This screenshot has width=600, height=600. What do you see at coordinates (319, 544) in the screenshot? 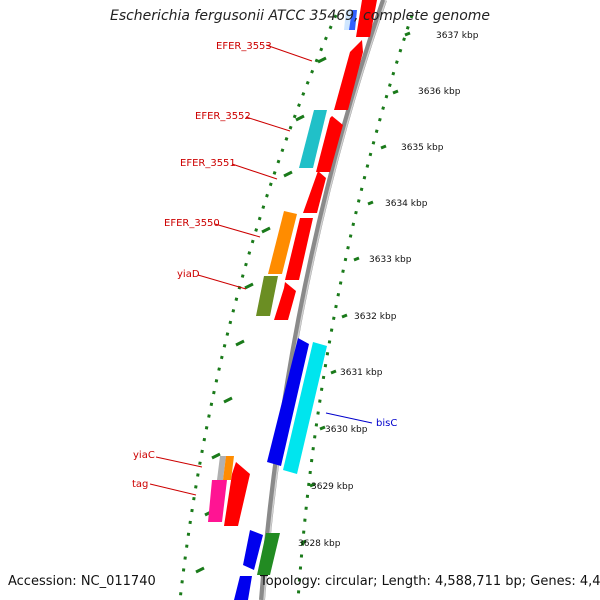
I see `tick-label: 3628 kbp` at bounding box center [319, 544].